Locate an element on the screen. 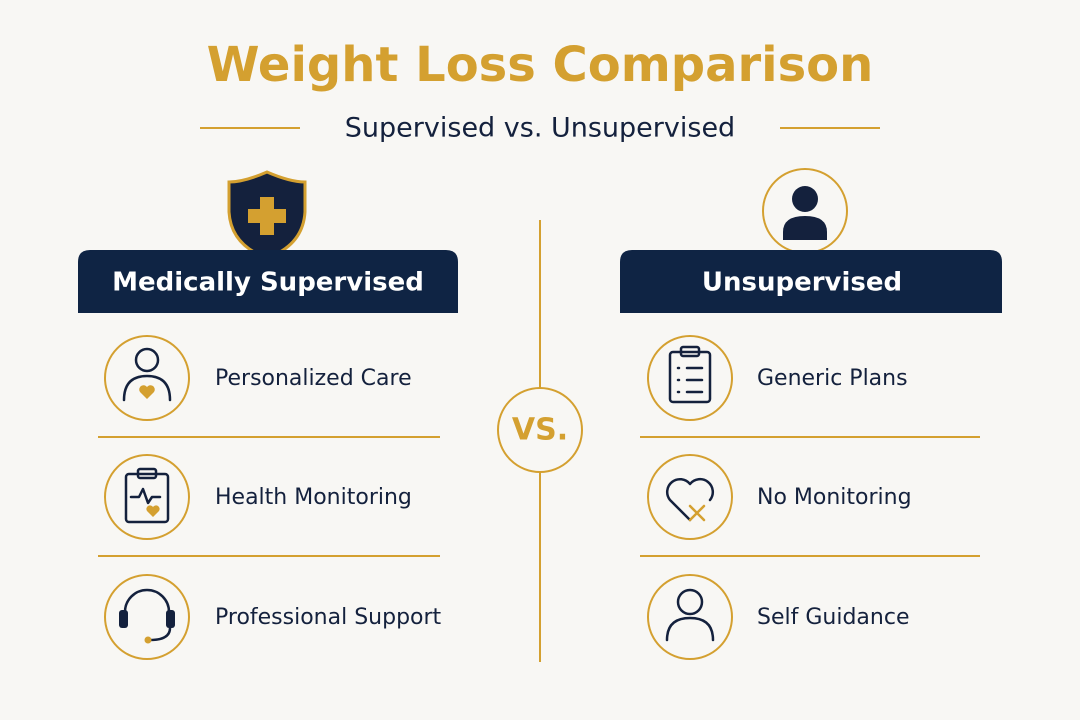 This screenshot has width=1080, height=720. item-label: Self Guidance is located at coordinates (833, 617).